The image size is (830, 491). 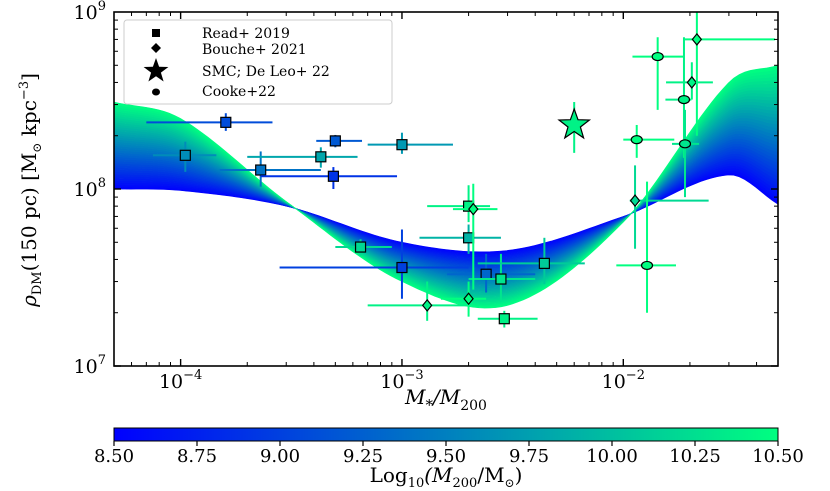 I want to click on legend-marker-star, so click(x=156, y=70).